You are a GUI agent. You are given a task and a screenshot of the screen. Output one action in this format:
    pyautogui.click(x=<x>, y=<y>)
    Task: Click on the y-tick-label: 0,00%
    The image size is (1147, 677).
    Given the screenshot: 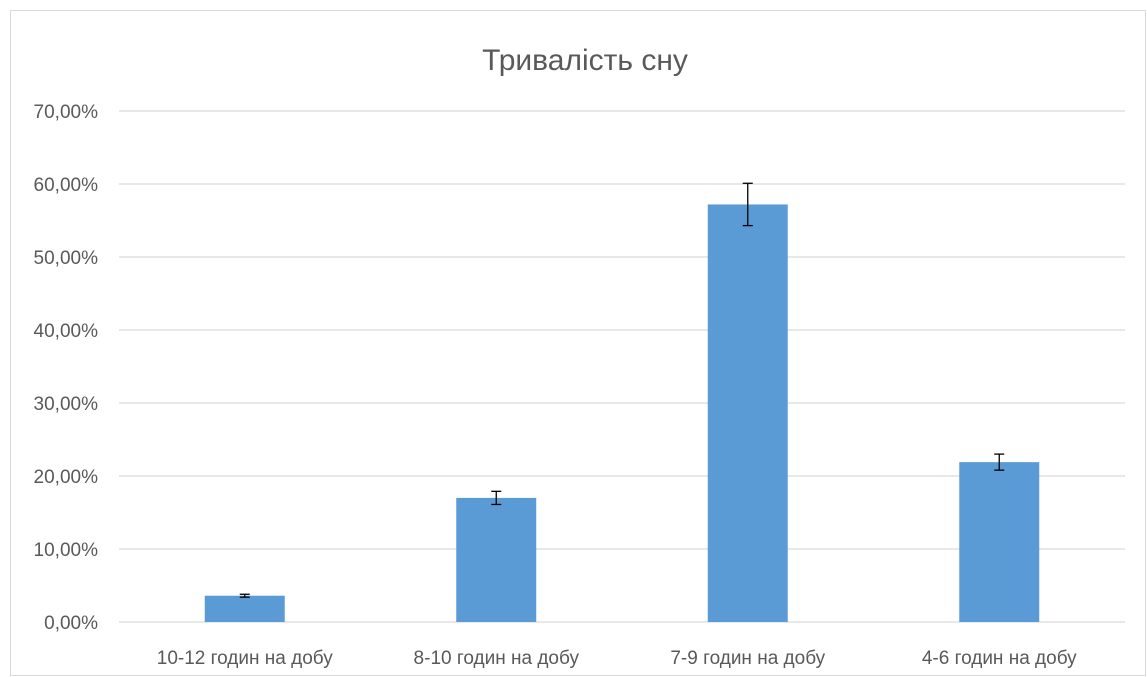 What is the action you would take?
    pyautogui.click(x=71, y=623)
    